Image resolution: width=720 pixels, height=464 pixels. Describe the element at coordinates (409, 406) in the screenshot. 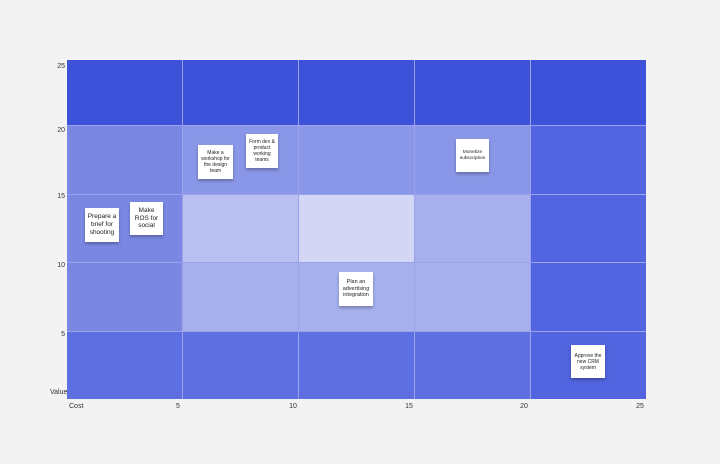

I see `x-tick-label: 15` at that location.